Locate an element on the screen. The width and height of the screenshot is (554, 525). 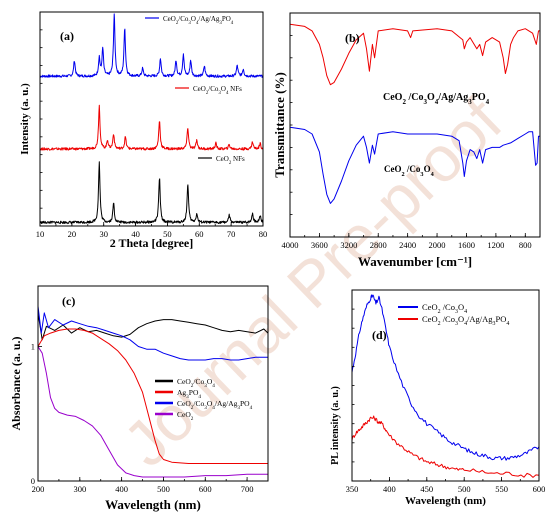
y-tick-label: 0 is located at coordinates (33, 481).